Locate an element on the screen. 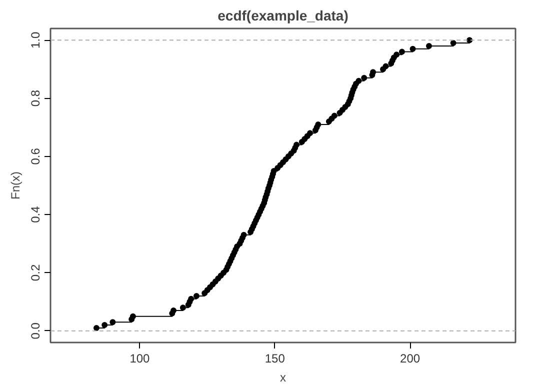 The height and width of the screenshot is (387, 540). y-tick-label: 0.0 is located at coordinates (35, 331).